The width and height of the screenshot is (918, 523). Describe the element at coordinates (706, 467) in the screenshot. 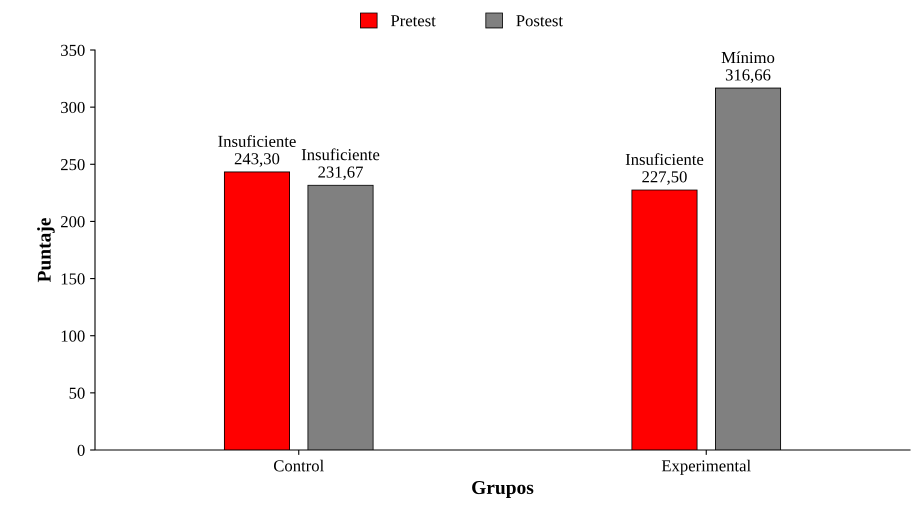

I see `x-tick-label: Experimental` at that location.